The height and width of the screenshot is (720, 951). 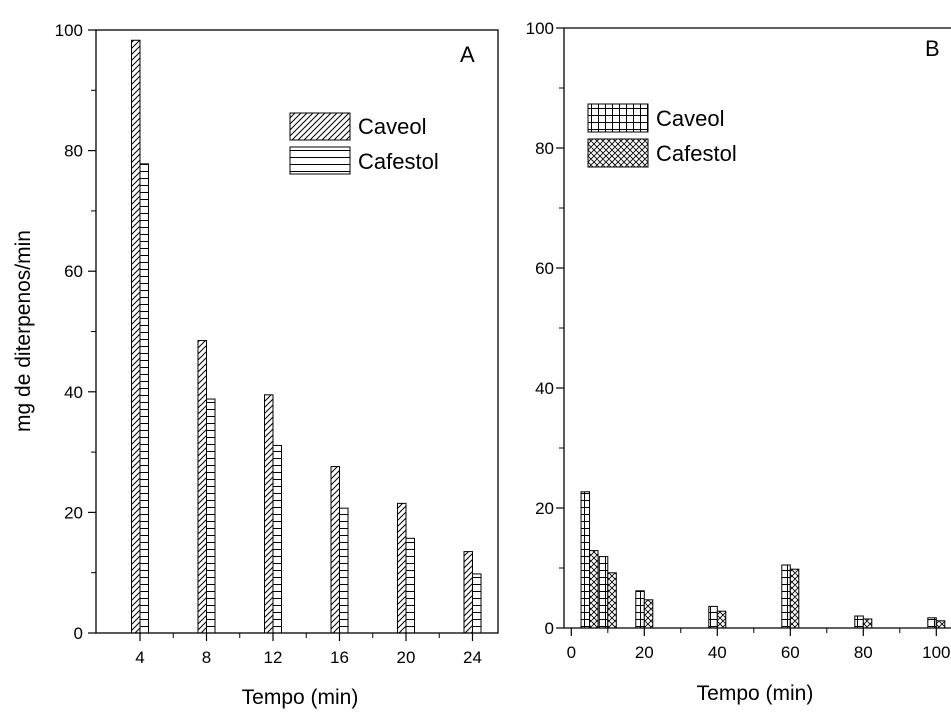 I want to click on panel-a-ytick-label-80: 80, so click(x=73, y=151).